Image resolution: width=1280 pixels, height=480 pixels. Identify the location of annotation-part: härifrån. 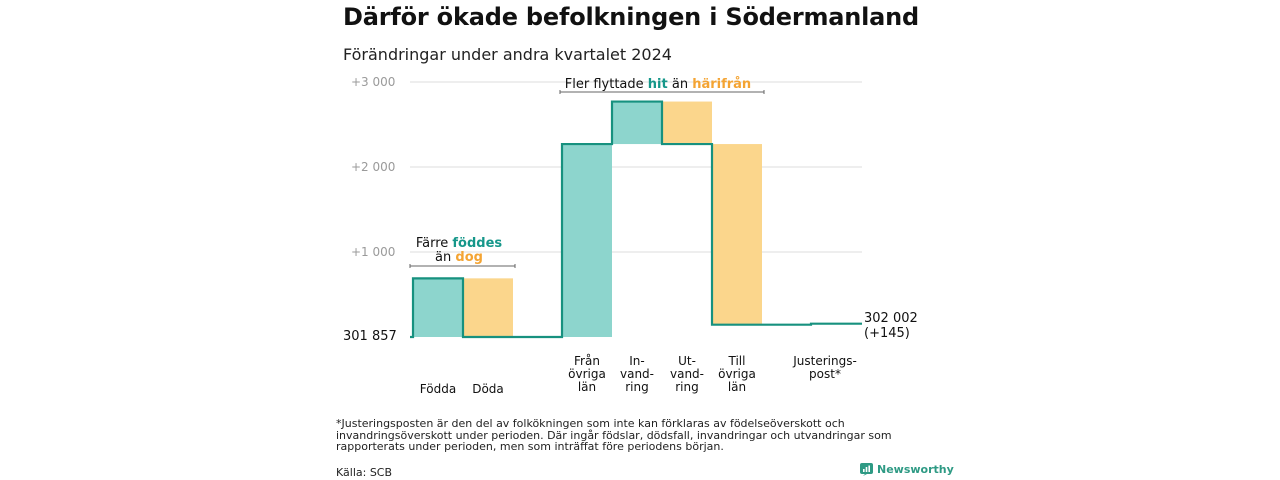
(721, 84).